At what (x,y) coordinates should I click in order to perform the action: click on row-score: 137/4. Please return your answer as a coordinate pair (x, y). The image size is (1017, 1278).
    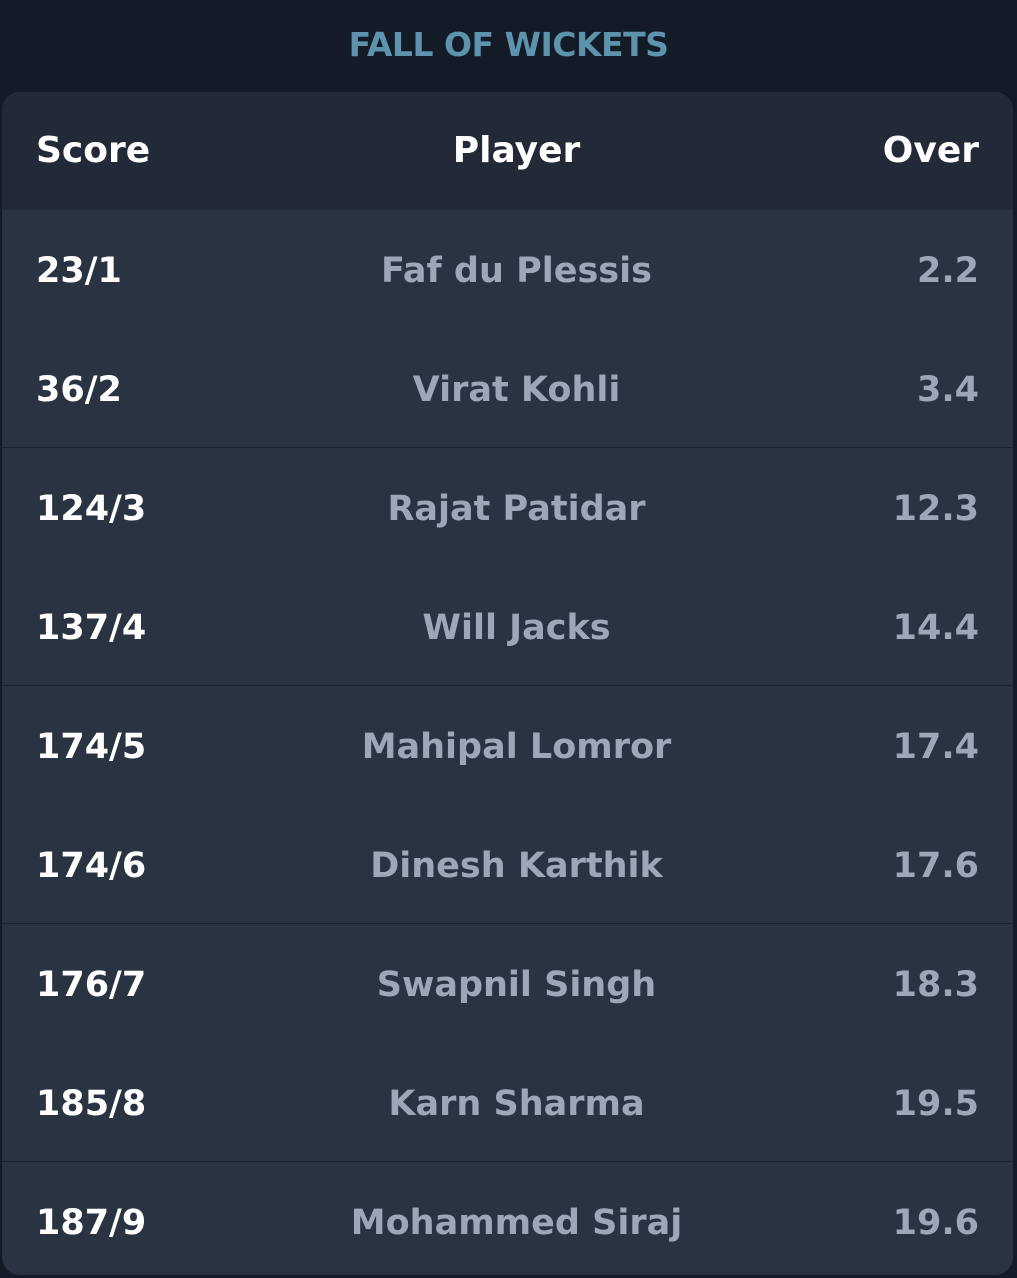
    Looking at the image, I should click on (91, 627).